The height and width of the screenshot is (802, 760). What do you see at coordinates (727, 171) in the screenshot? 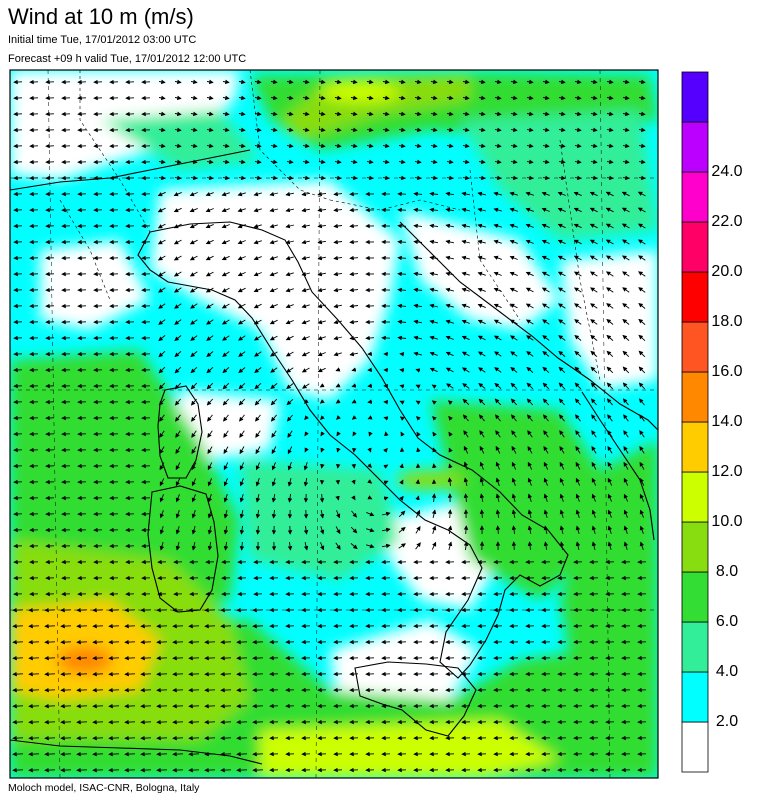
I see `colorbar-tick-label: 24.0` at bounding box center [727, 171].